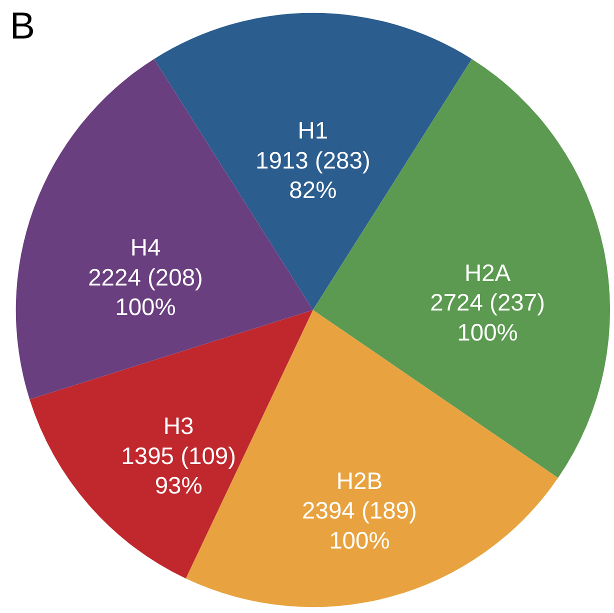  What do you see at coordinates (359, 526) in the screenshot?
I see `data-label: 2394 (189) 100%` at bounding box center [359, 526].